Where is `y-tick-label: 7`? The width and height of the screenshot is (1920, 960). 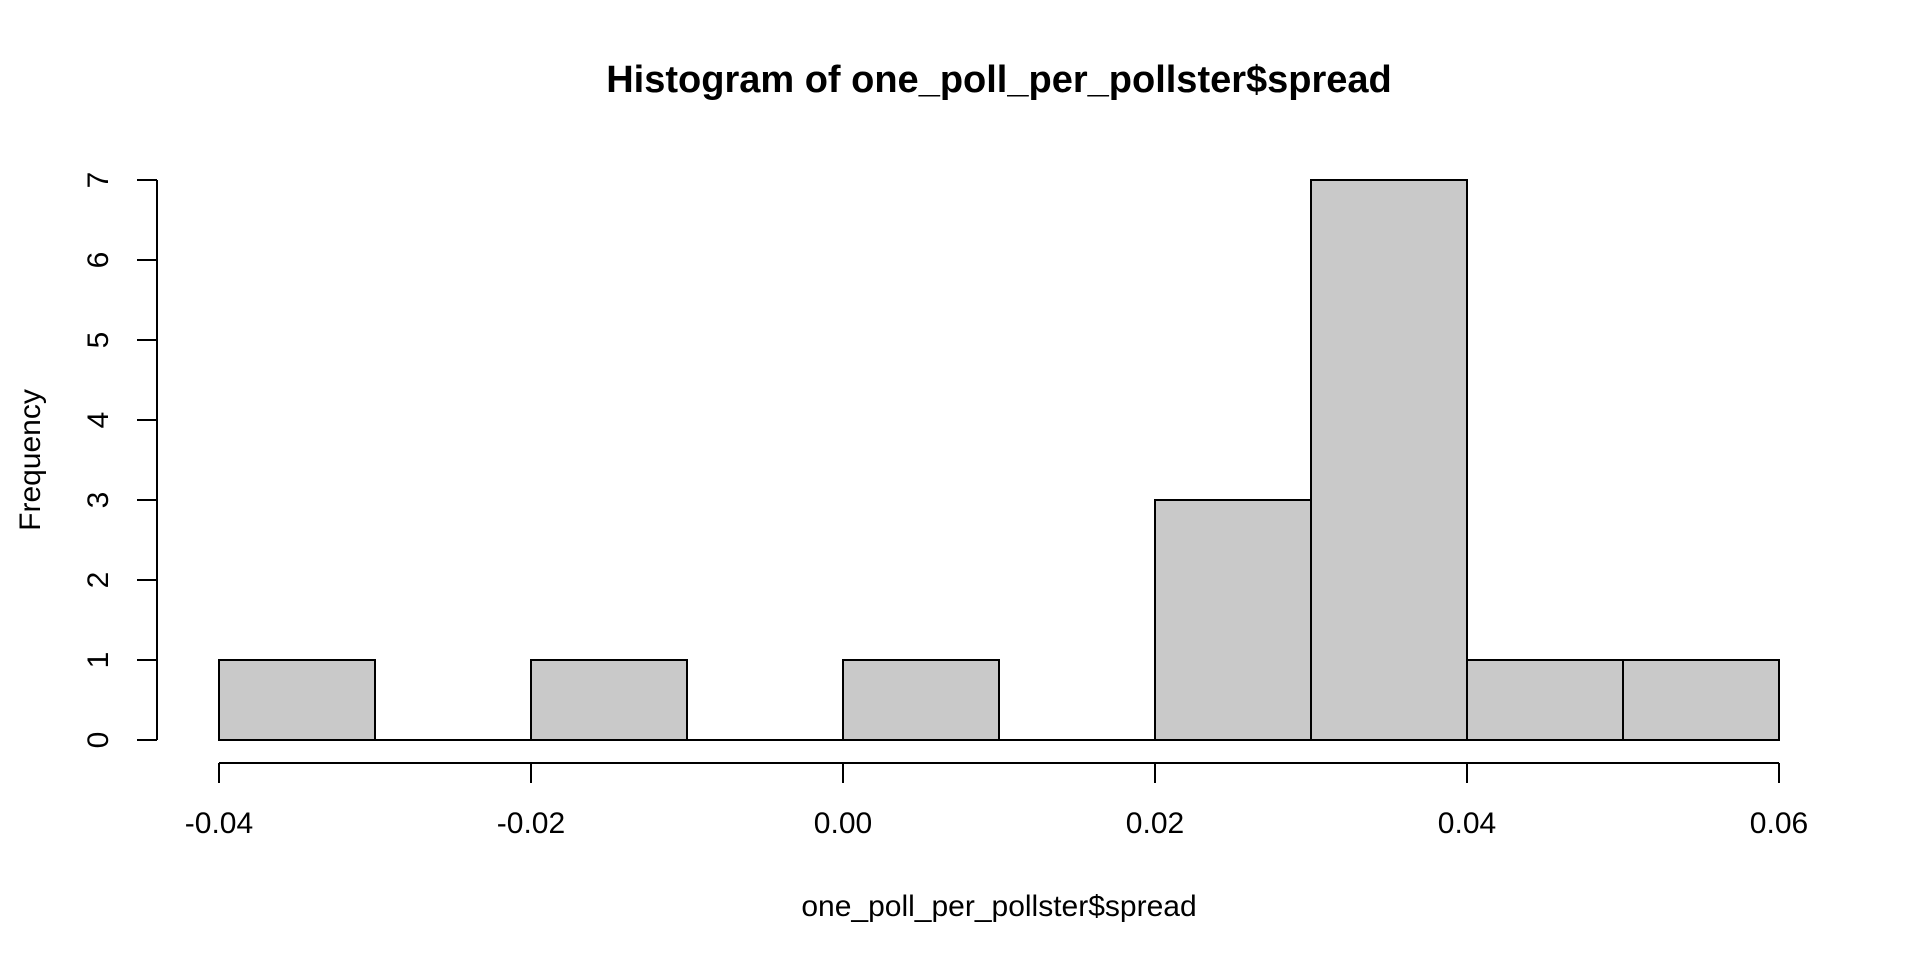 y-tick-label: 7 is located at coordinates (98, 180).